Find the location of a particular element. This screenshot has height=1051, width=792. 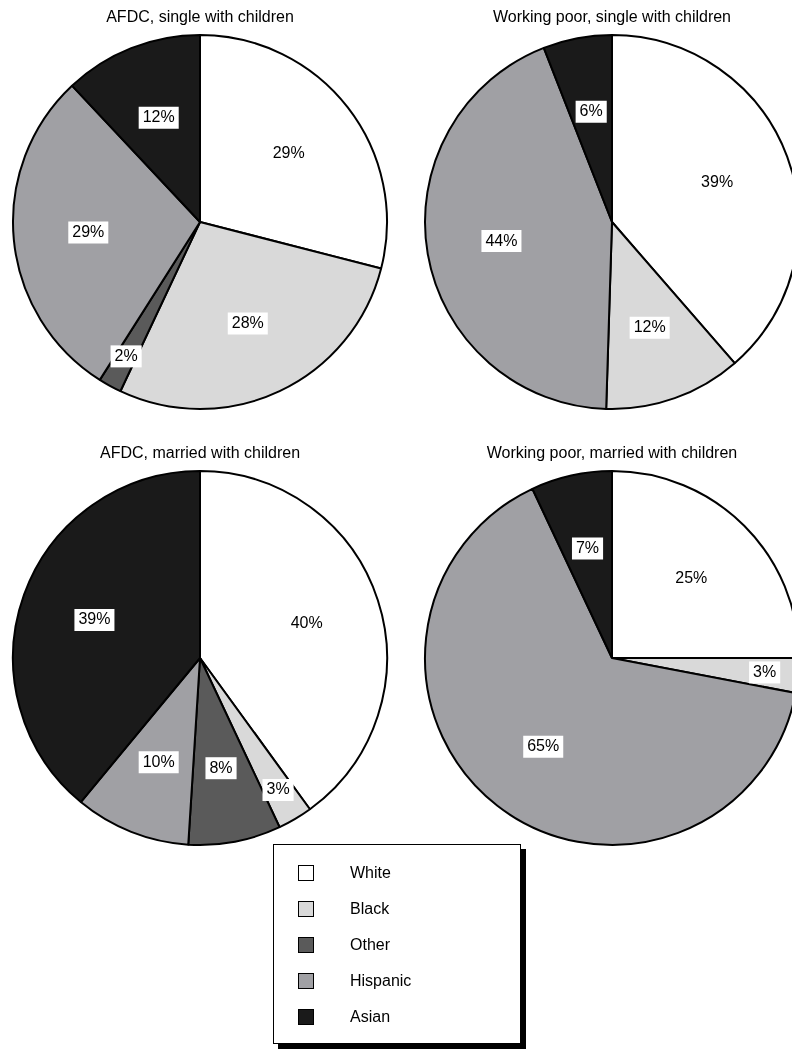

data-label: 2% is located at coordinates (126, 355).